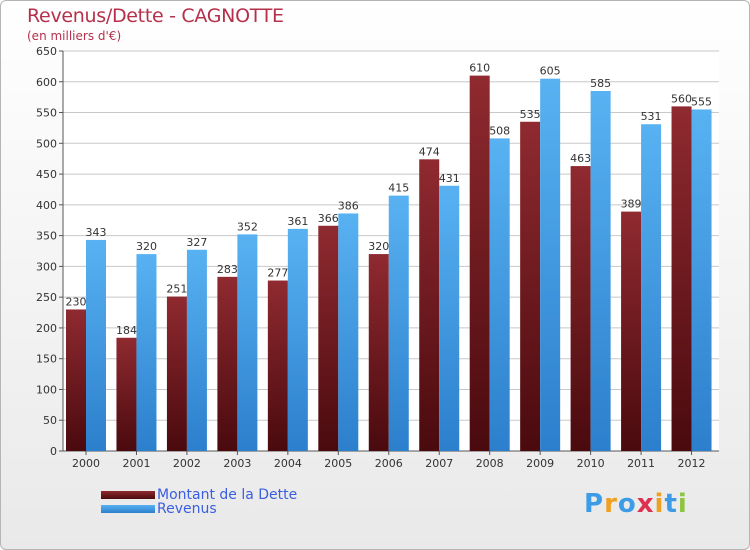 Image resolution: width=750 pixels, height=550 pixels. What do you see at coordinates (378, 352) in the screenshot?
I see `bar-dette-2006` at bounding box center [378, 352].